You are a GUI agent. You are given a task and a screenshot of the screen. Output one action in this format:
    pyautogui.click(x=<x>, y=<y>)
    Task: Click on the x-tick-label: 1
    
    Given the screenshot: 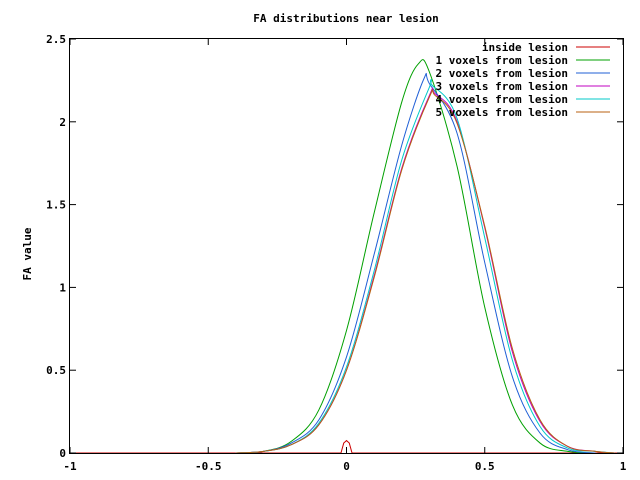 What is the action you would take?
    pyautogui.click(x=623, y=466)
    